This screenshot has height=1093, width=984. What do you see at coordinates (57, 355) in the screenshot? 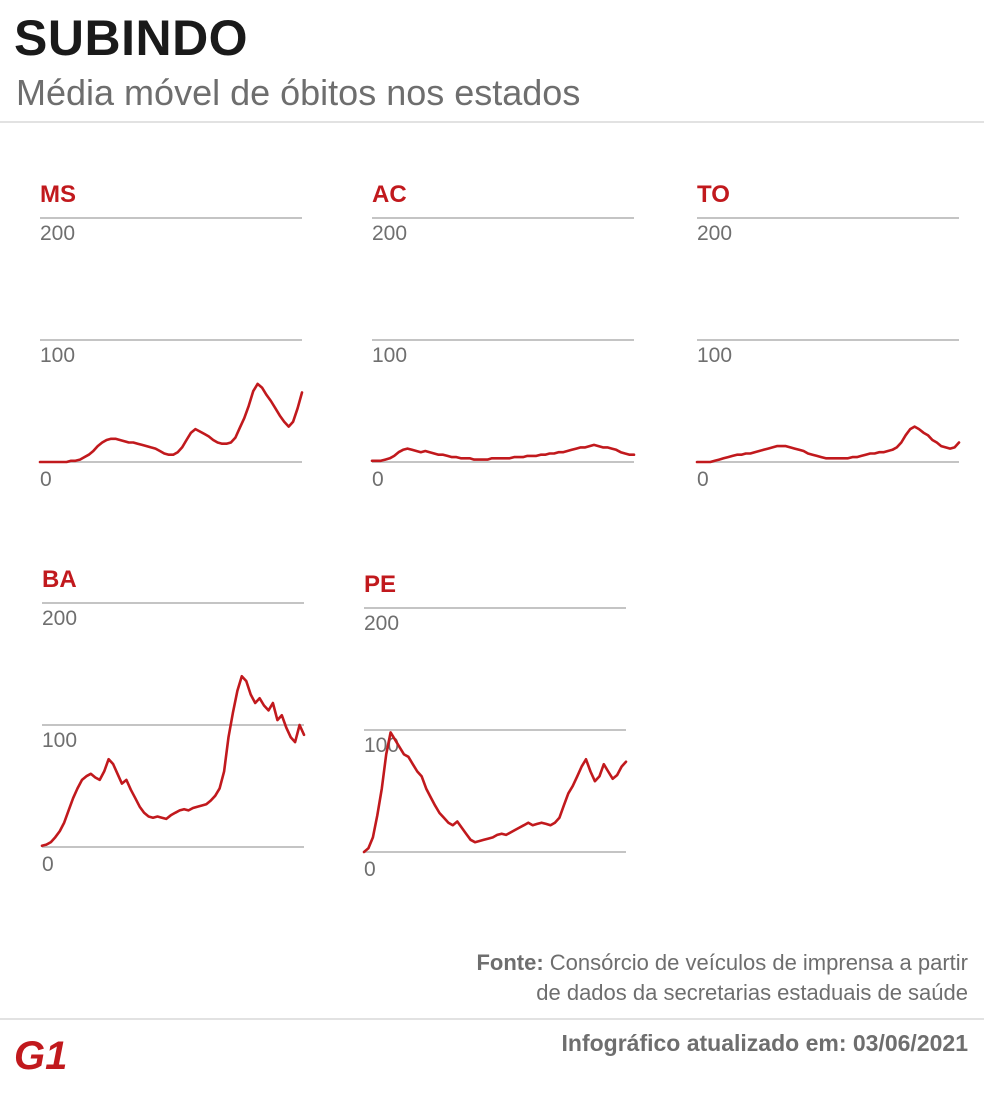
I see `tick-label-ms-100: 100` at bounding box center [57, 355].